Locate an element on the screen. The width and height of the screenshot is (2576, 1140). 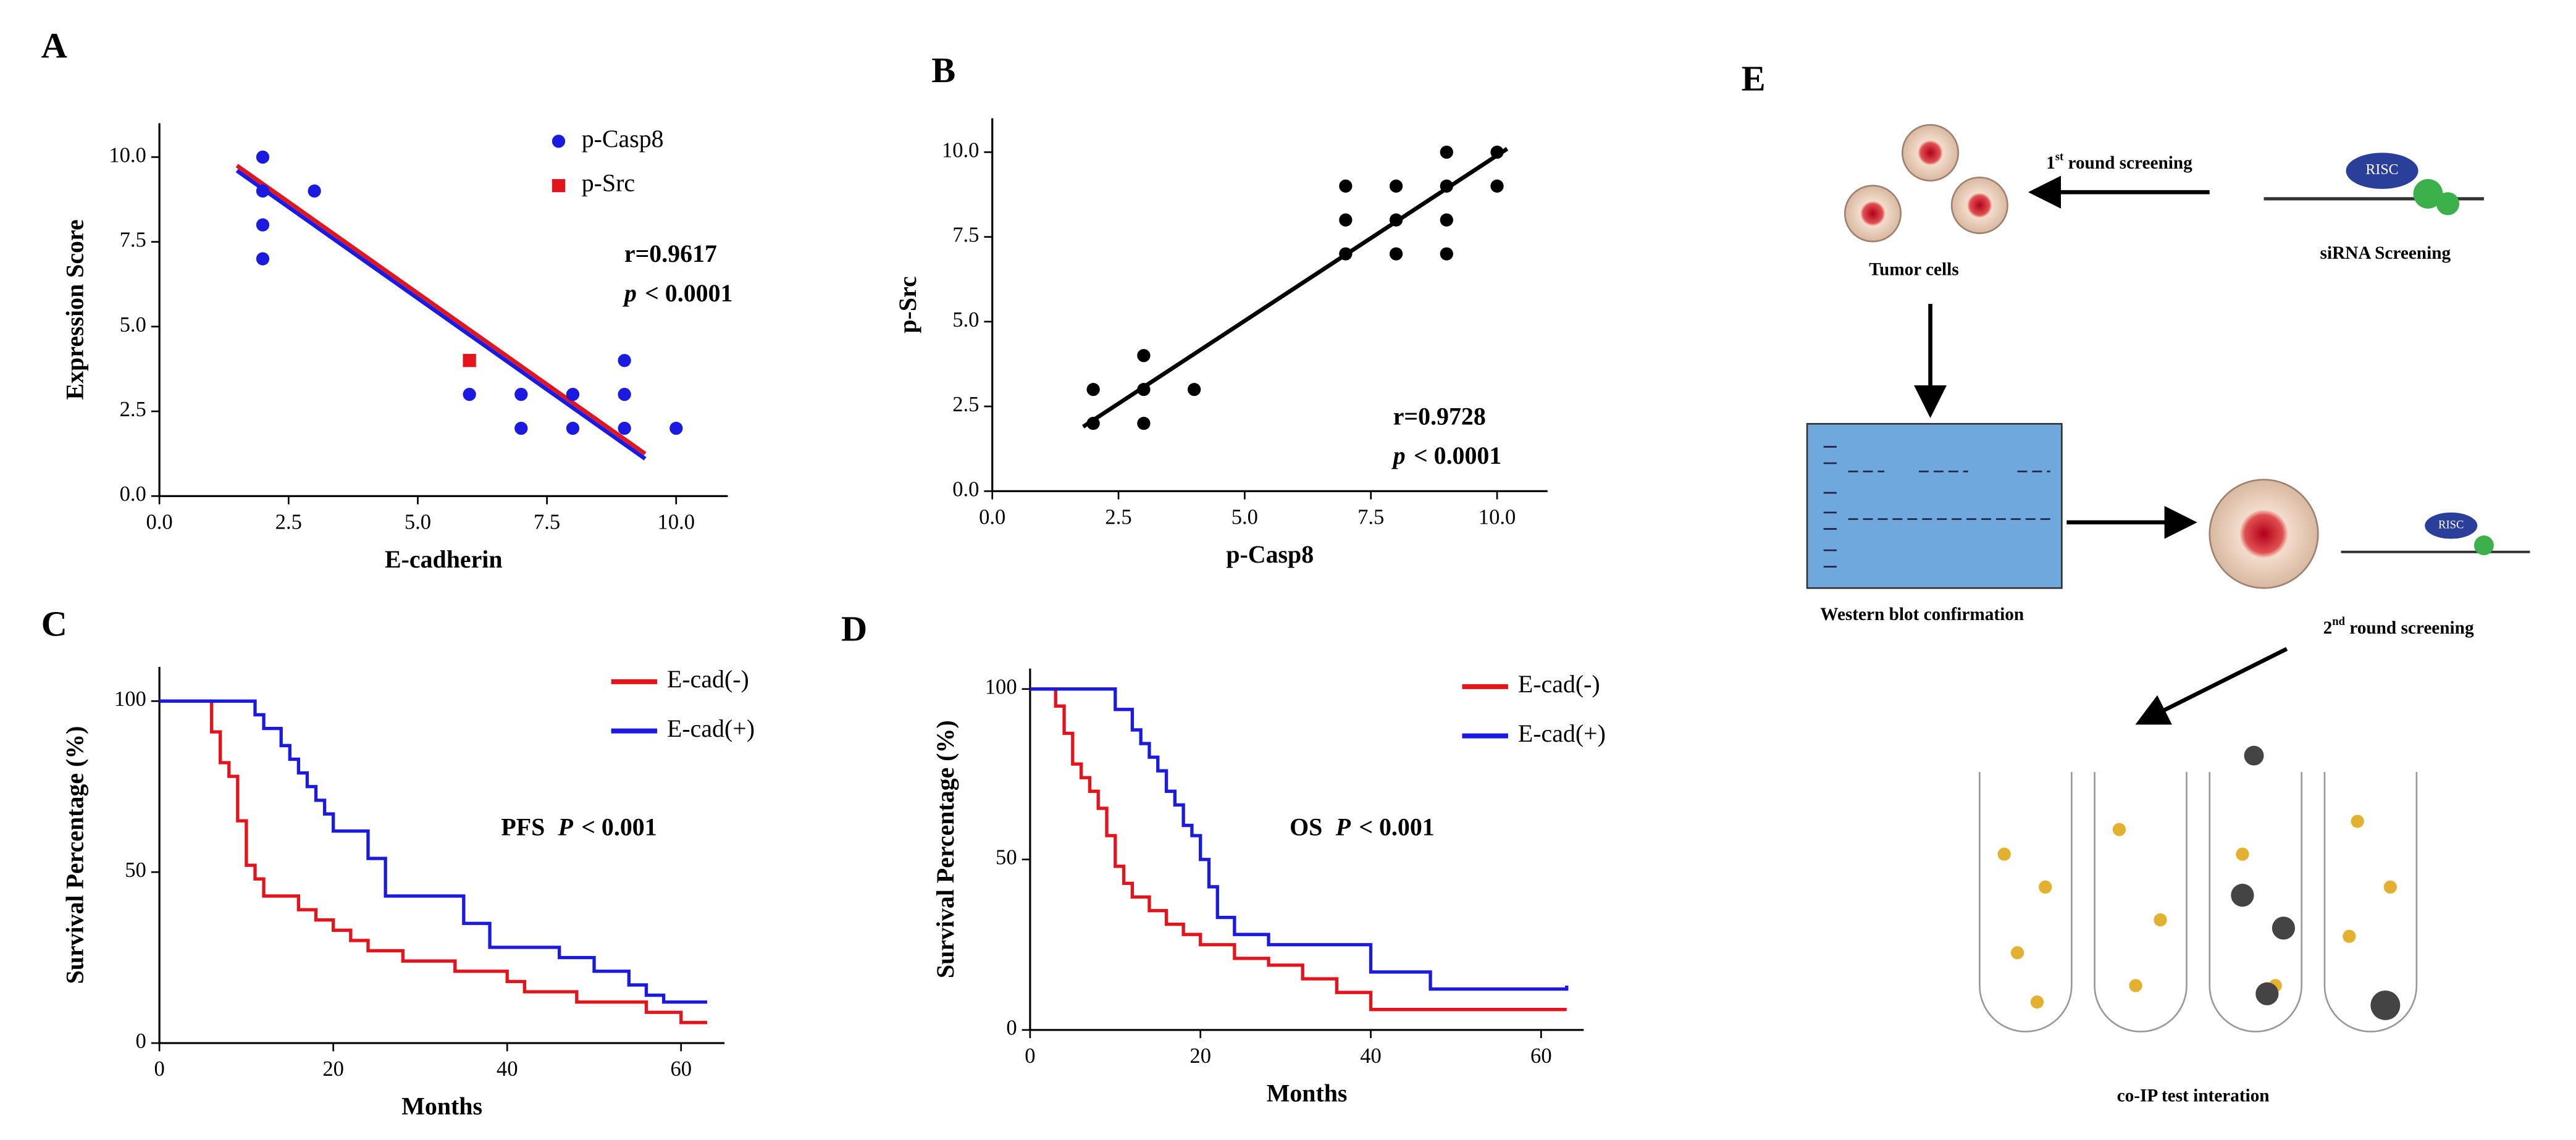
text: st is located at coordinates (2059, 157).